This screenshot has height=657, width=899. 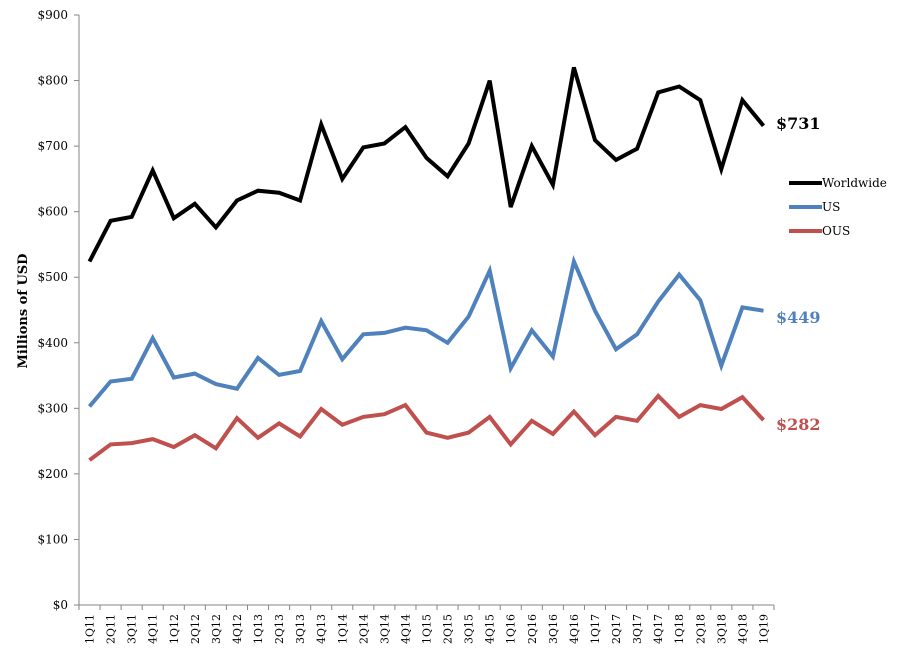 I want to click on x-tick-label: 3Q12, so click(x=216, y=629).